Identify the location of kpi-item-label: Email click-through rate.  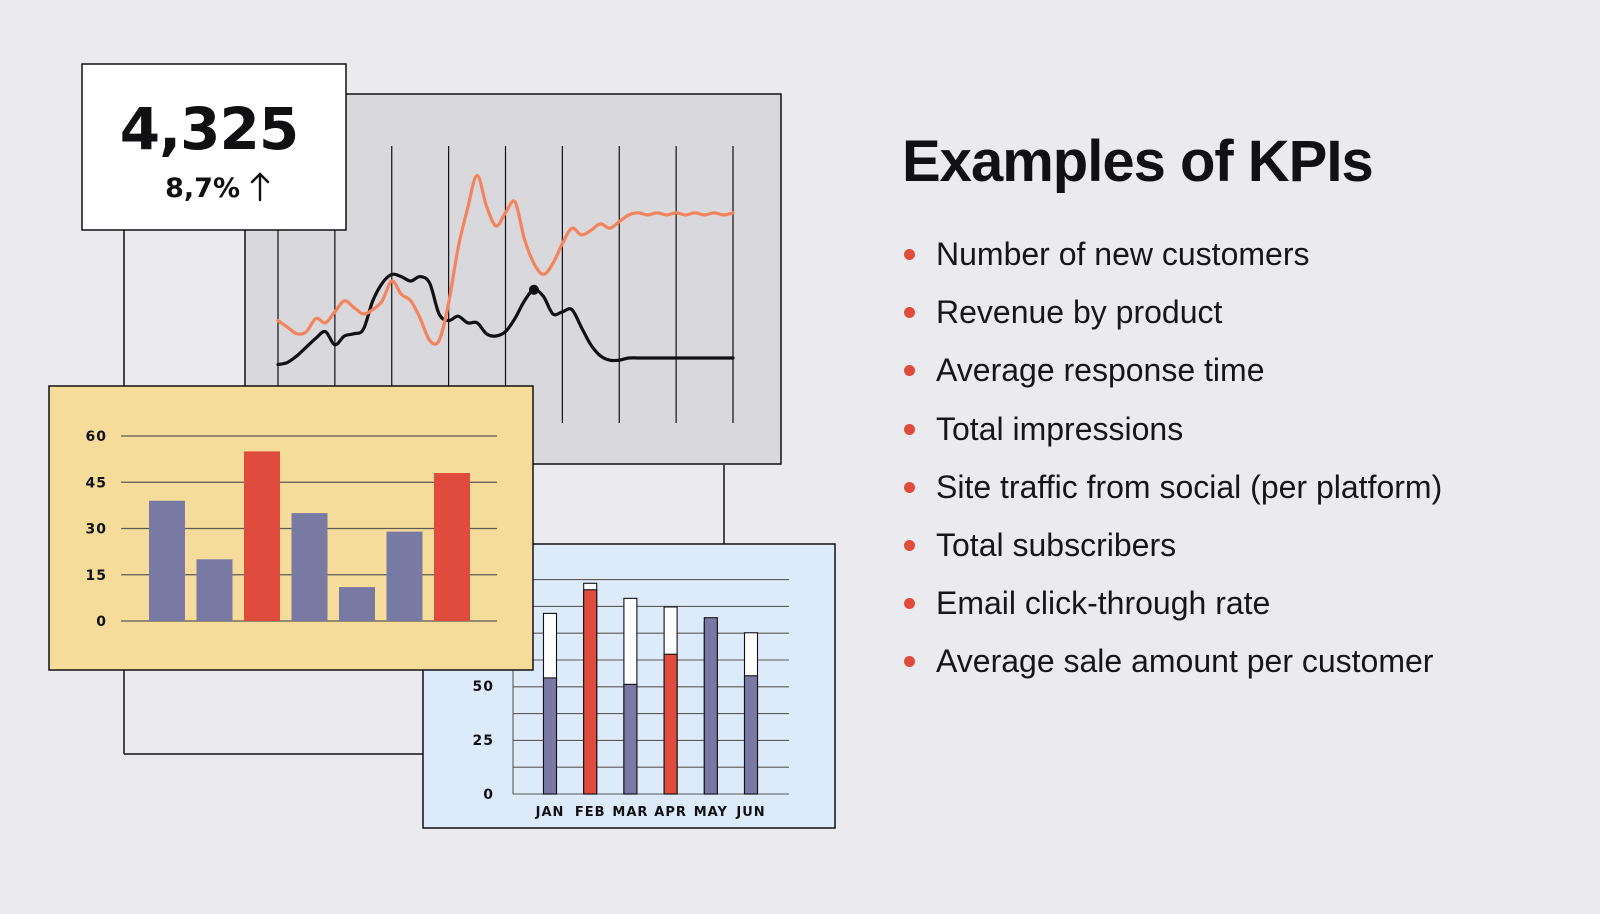
(1103, 603).